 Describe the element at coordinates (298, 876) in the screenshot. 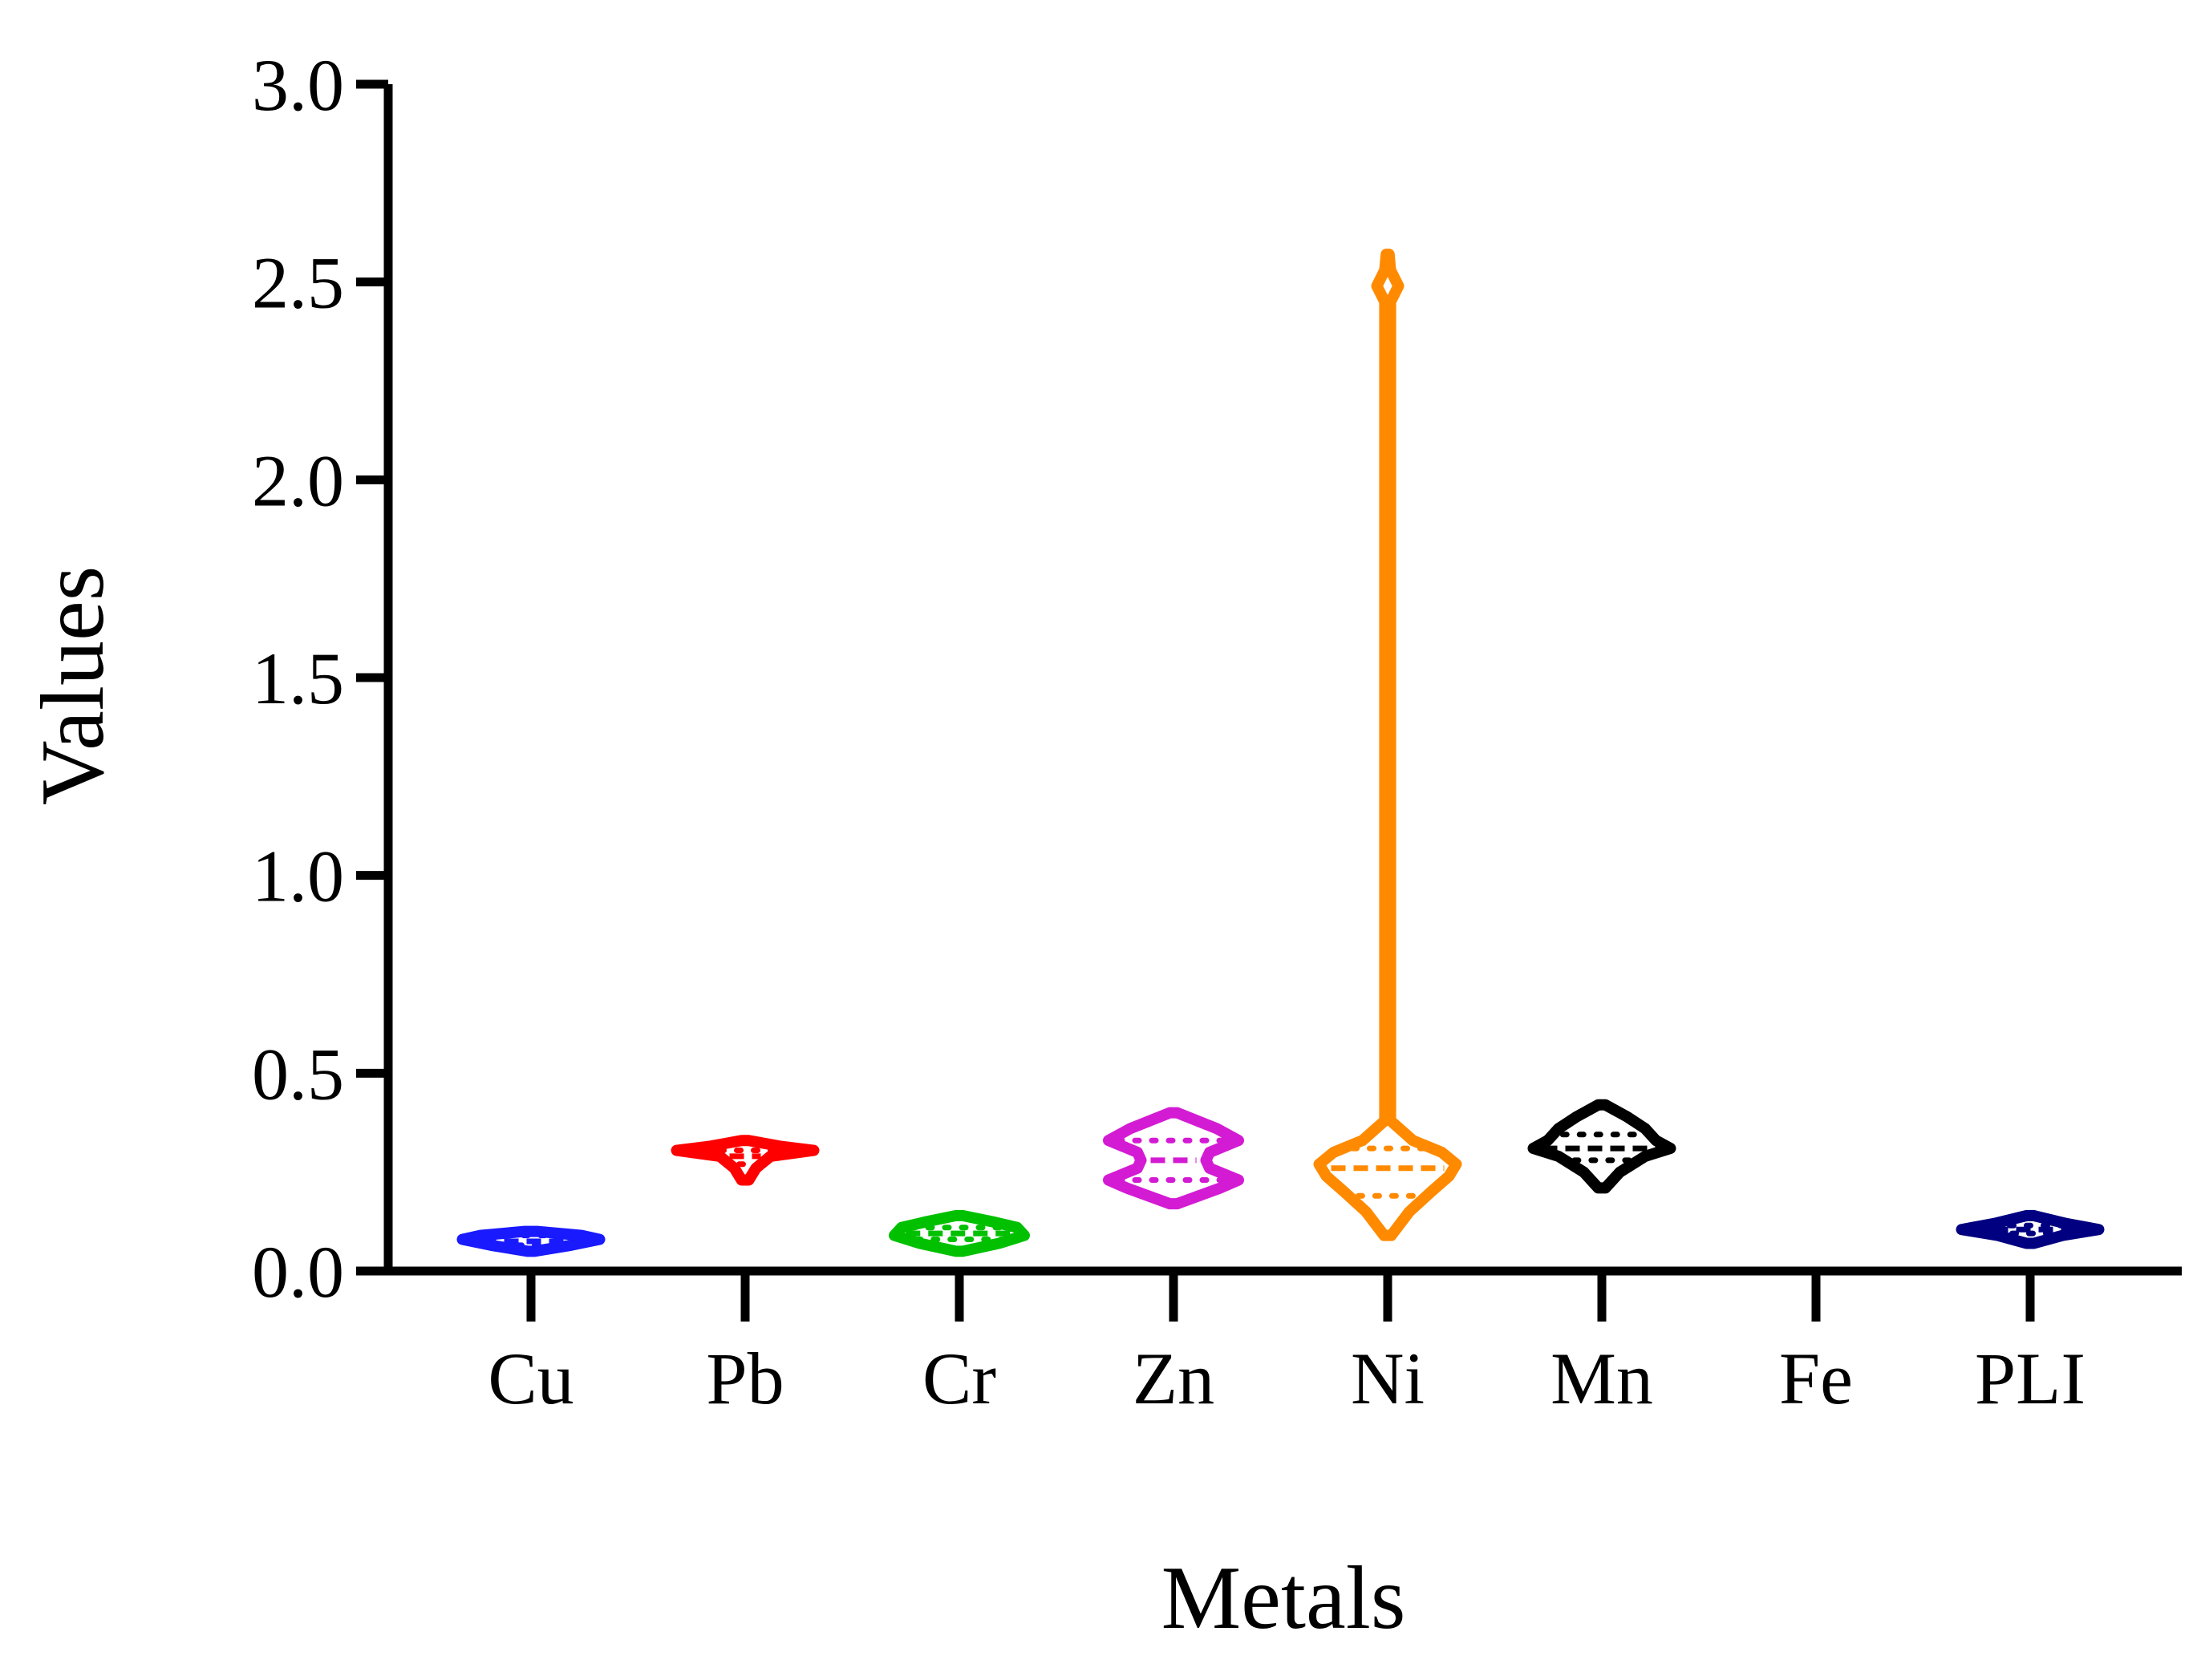

I see `y-tick-label: 1.0` at that location.